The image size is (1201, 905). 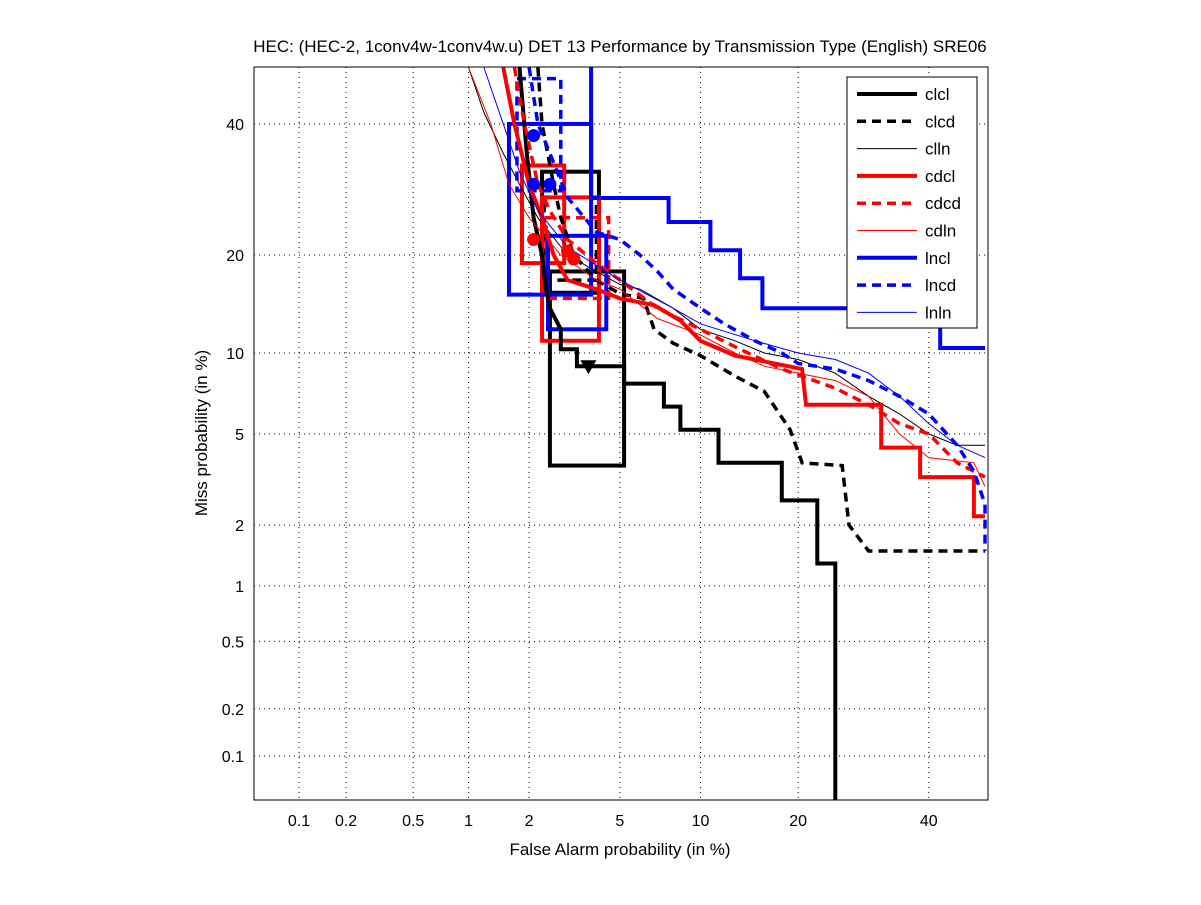 What do you see at coordinates (701, 821) in the screenshot?
I see `x-tick-label: 10` at bounding box center [701, 821].